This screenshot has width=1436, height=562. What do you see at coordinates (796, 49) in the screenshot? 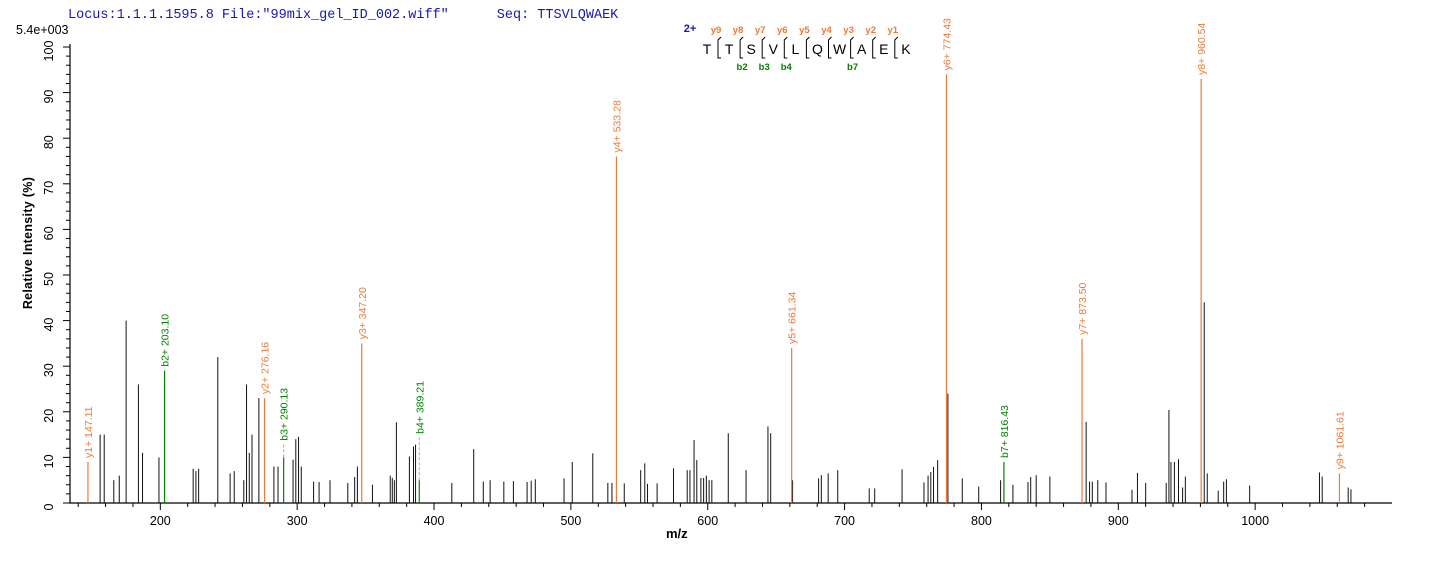
I see `svg-text: L` at bounding box center [796, 49].